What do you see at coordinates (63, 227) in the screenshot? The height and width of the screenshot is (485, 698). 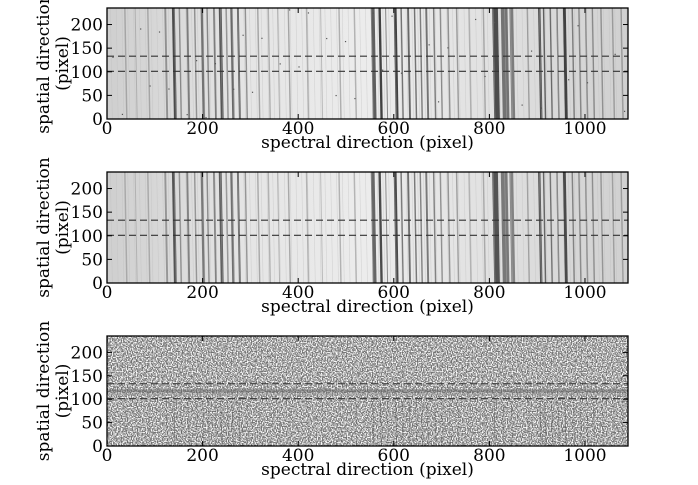 I see `y-axis-label-line2: (pixel)` at bounding box center [63, 227].